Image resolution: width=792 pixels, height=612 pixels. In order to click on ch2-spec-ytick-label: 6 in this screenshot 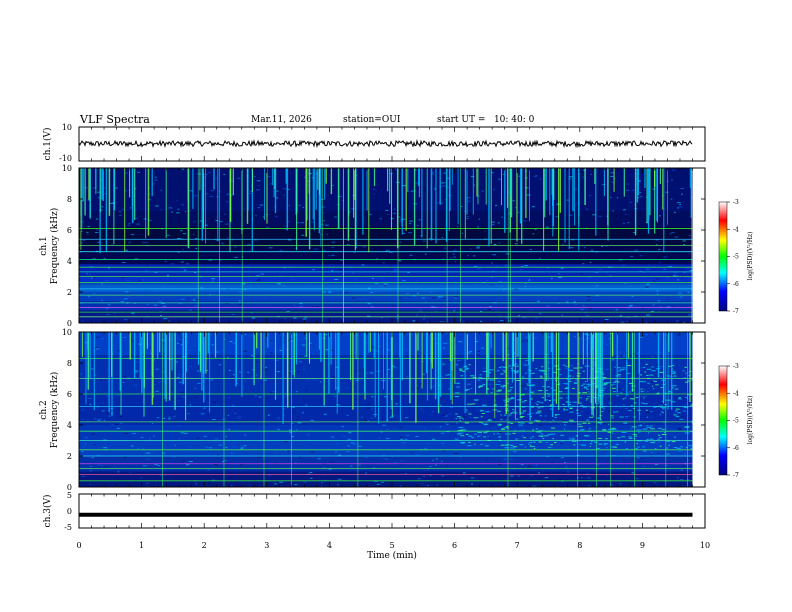, I will do `click(69, 394)`.